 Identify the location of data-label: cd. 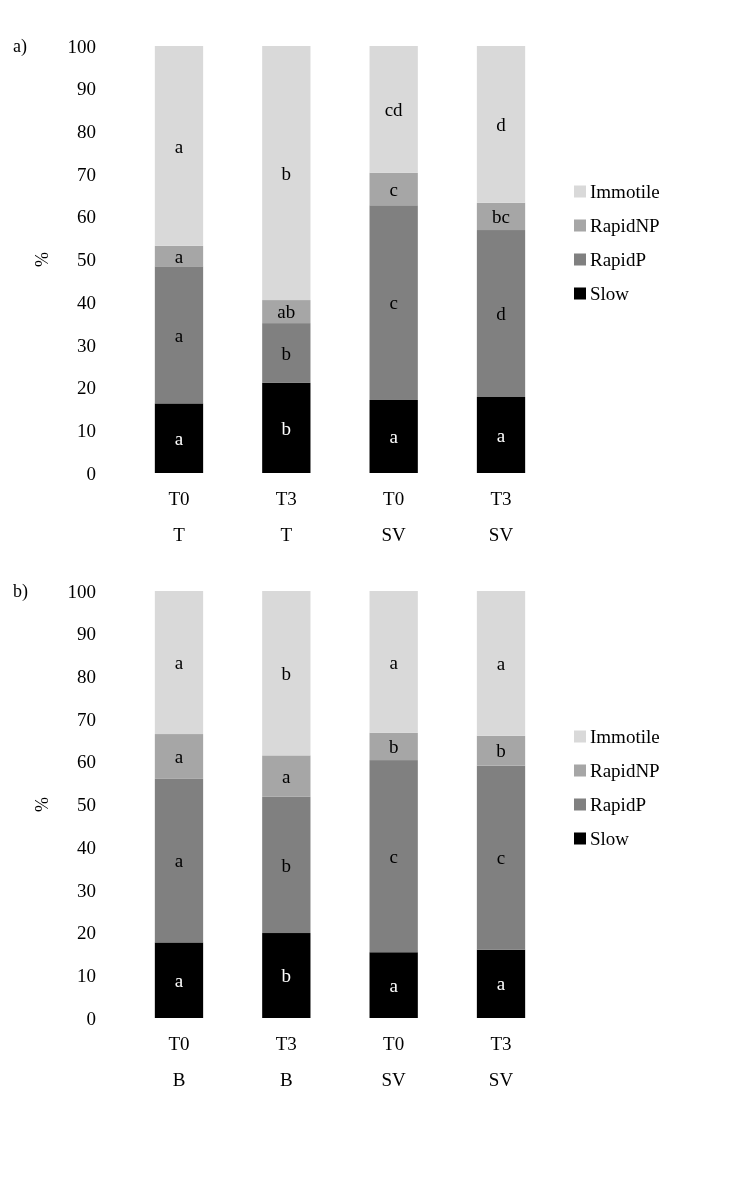
(394, 110).